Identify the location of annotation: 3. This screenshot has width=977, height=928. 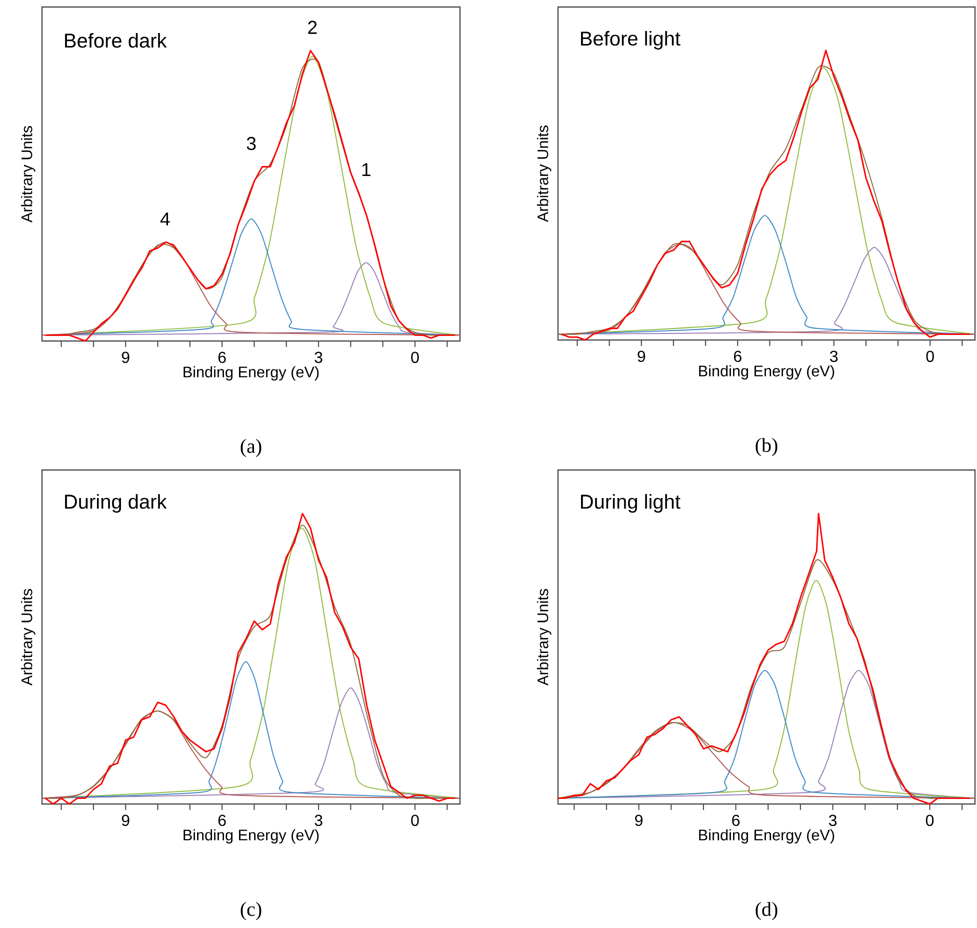
(251, 143).